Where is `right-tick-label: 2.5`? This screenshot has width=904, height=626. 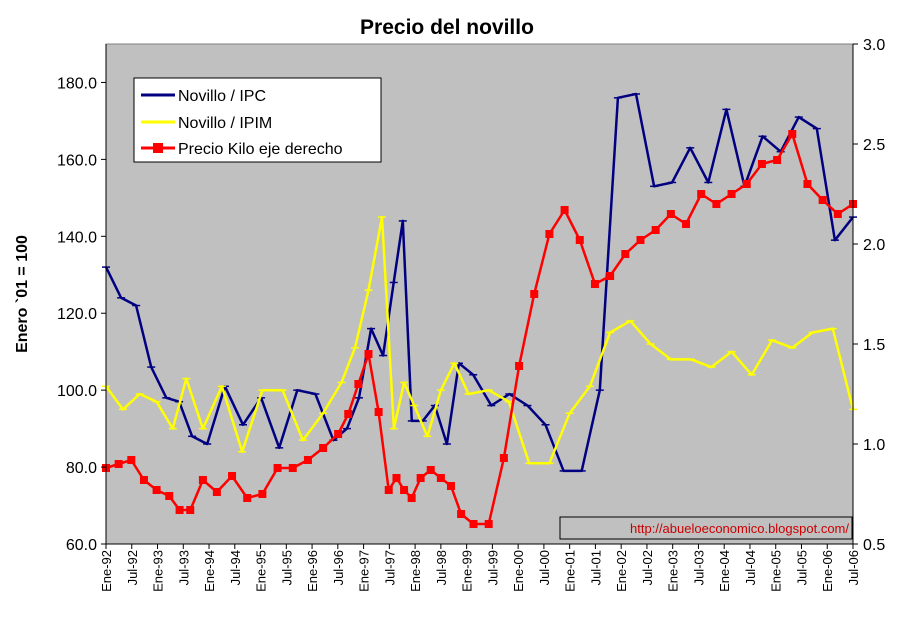
right-tick-label: 2.5 is located at coordinates (874, 145).